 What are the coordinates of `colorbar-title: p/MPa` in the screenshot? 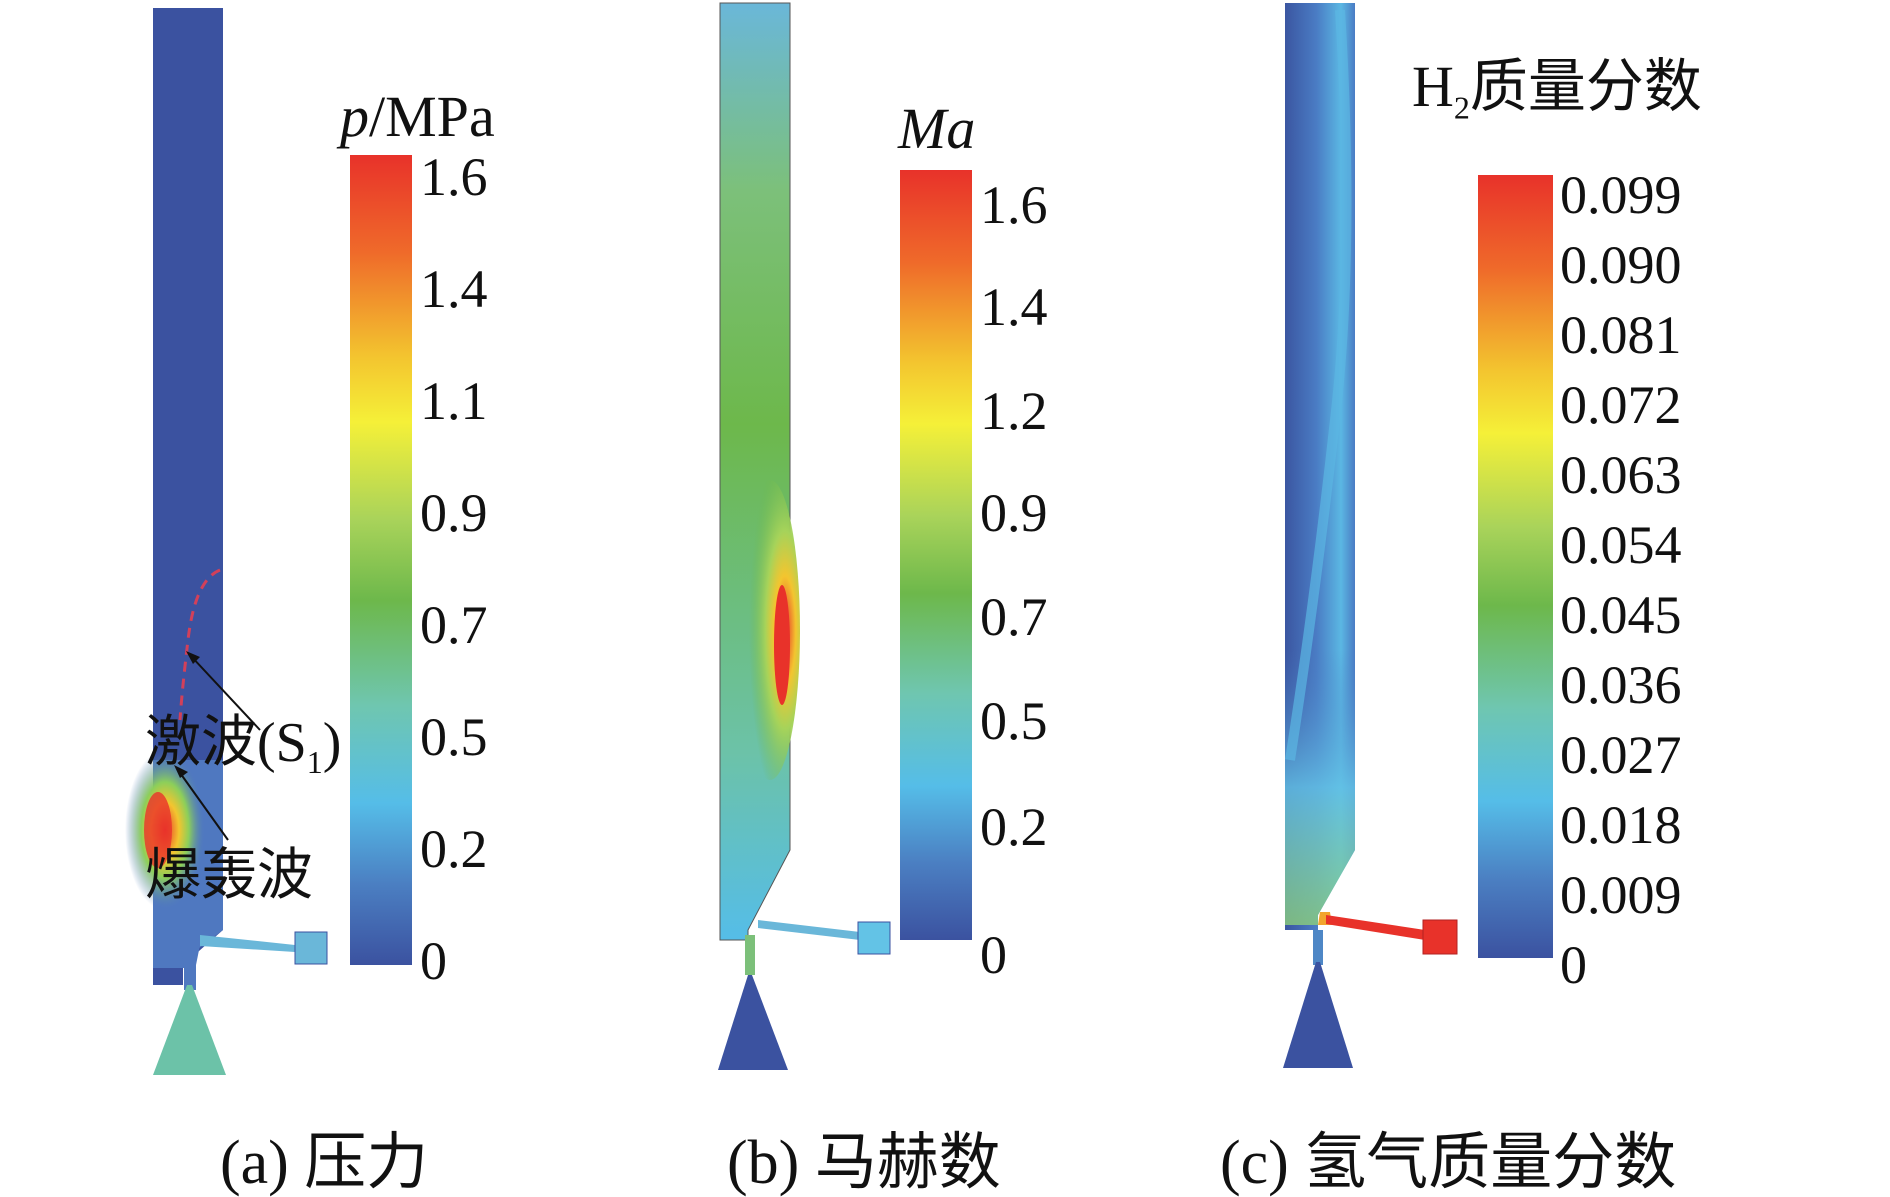 It's located at (417, 117).